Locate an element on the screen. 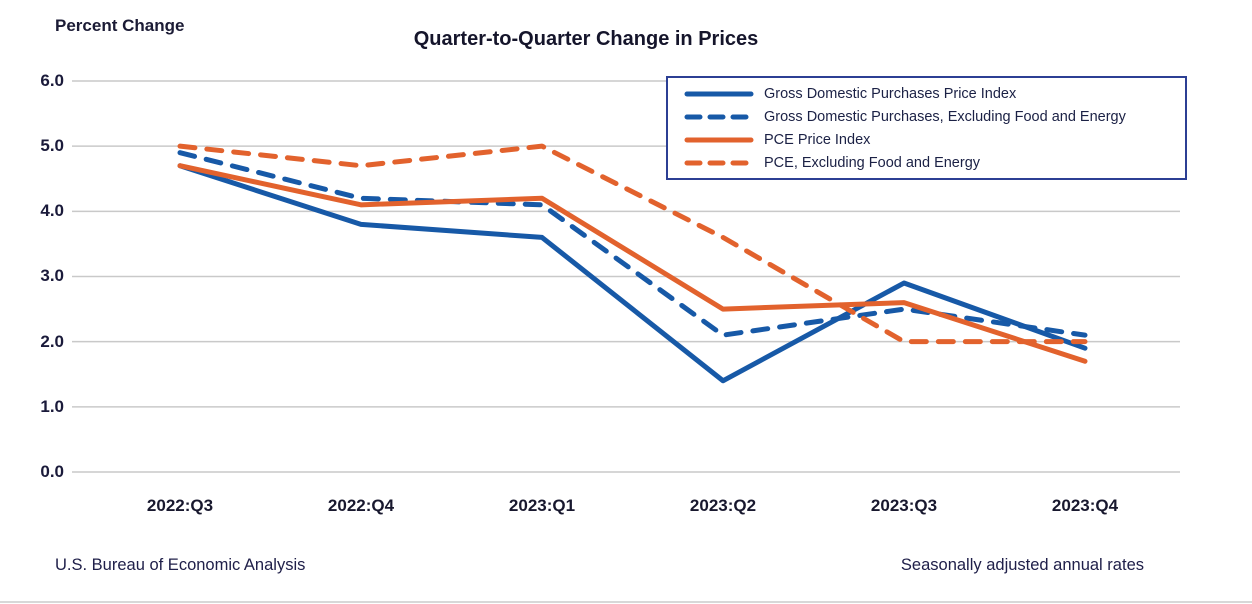 The width and height of the screenshot is (1252, 604). chart-title: Quarter-to-Quarter Change in Prices is located at coordinates (586, 39).